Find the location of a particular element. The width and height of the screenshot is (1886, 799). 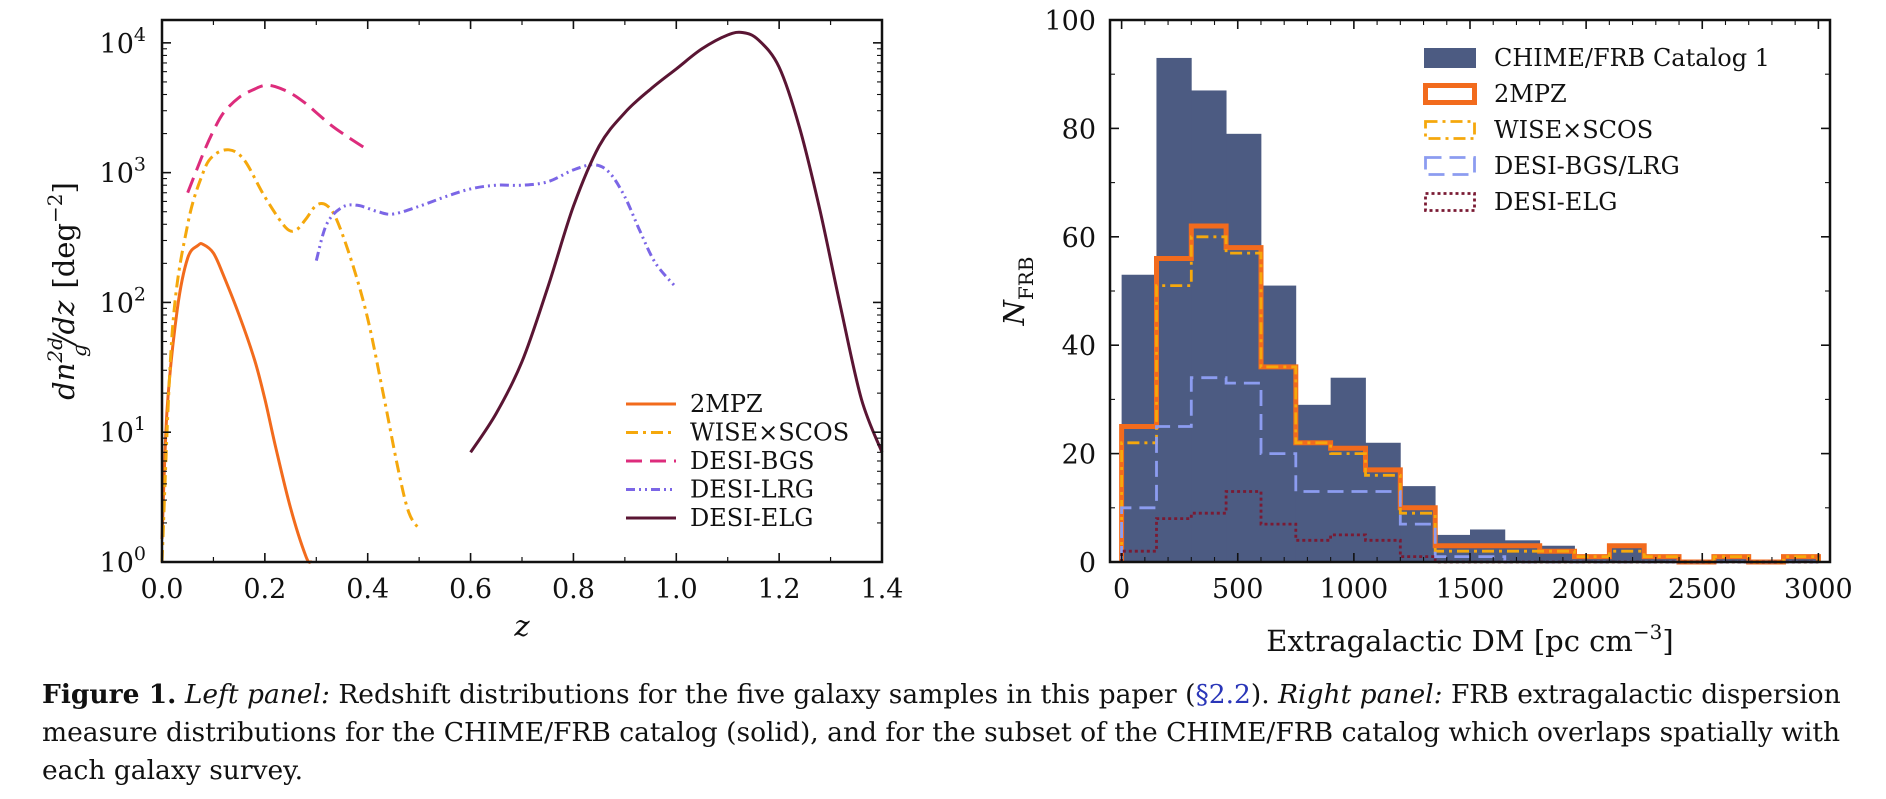

left-y-tick-label: 10¹ is located at coordinates (123, 431).